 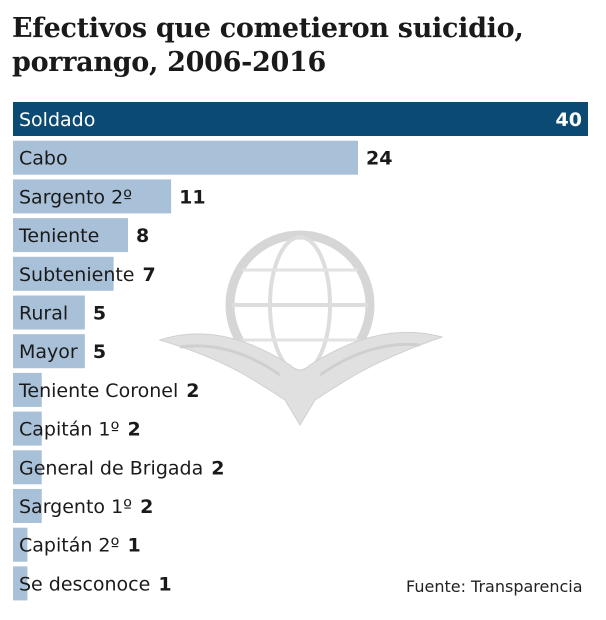 I want to click on category-label-9: Capitán 1º, so click(x=69, y=430).